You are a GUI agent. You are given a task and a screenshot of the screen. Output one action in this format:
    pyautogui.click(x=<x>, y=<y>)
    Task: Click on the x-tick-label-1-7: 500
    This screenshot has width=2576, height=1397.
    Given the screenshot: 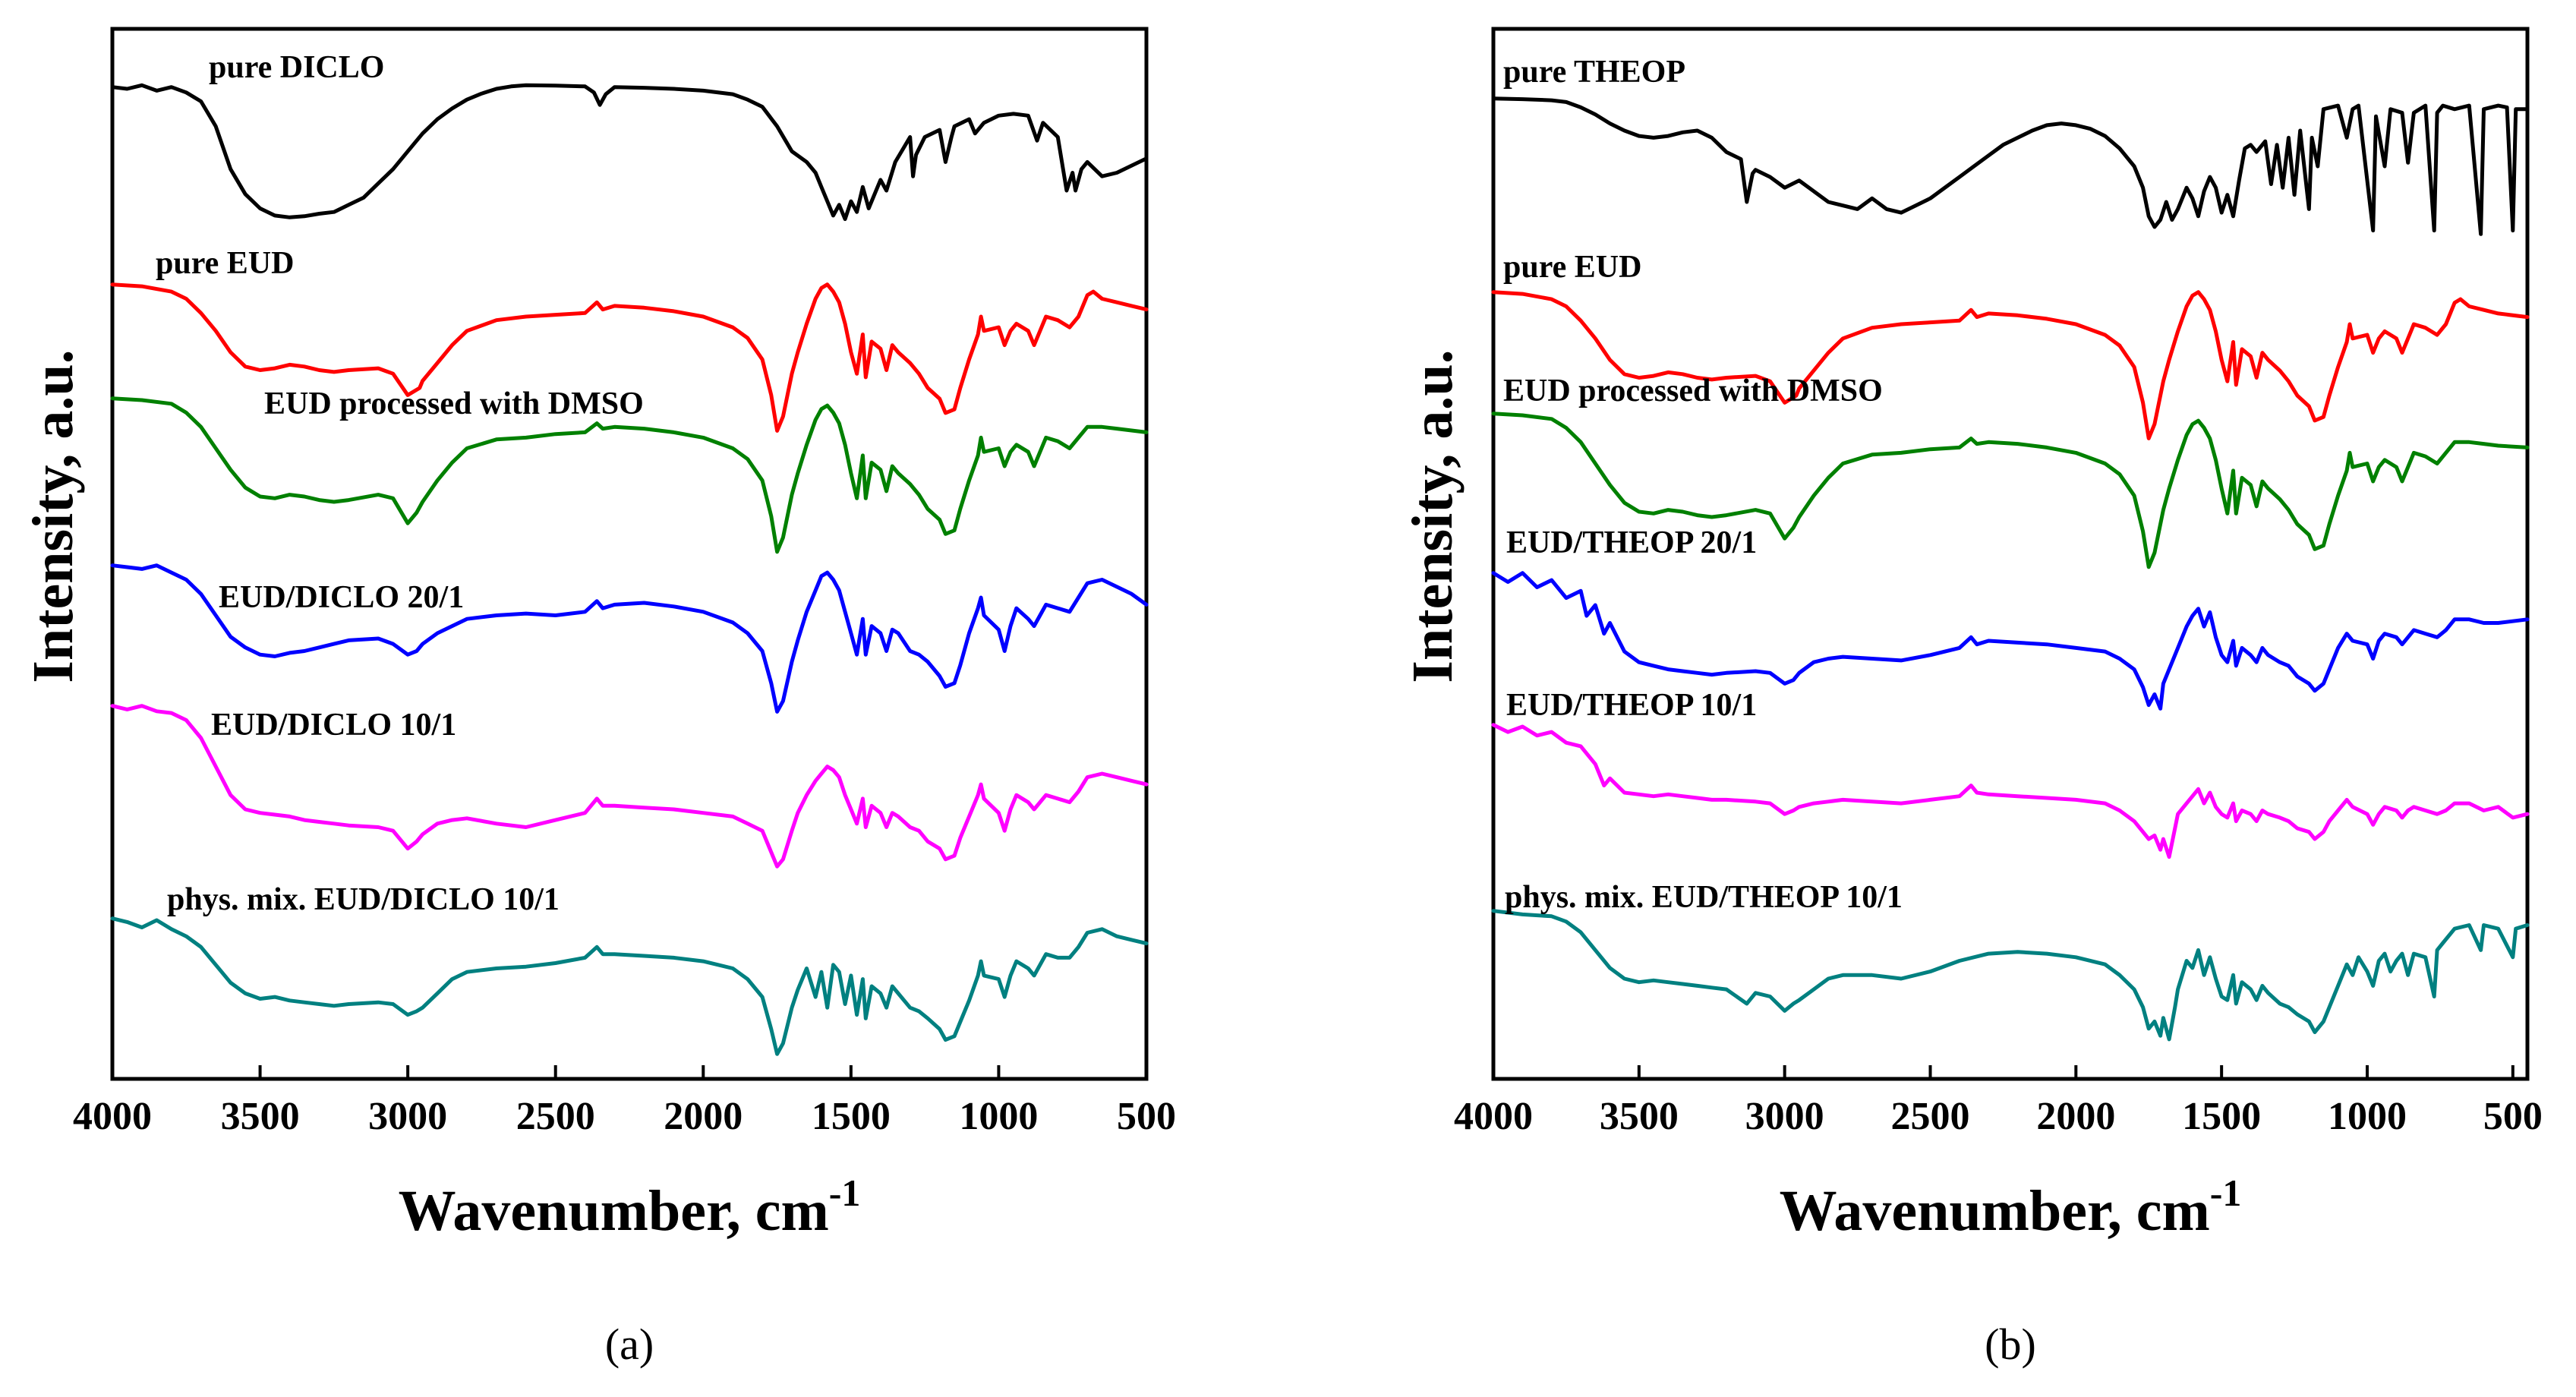 What is the action you would take?
    pyautogui.click(x=2513, y=1116)
    